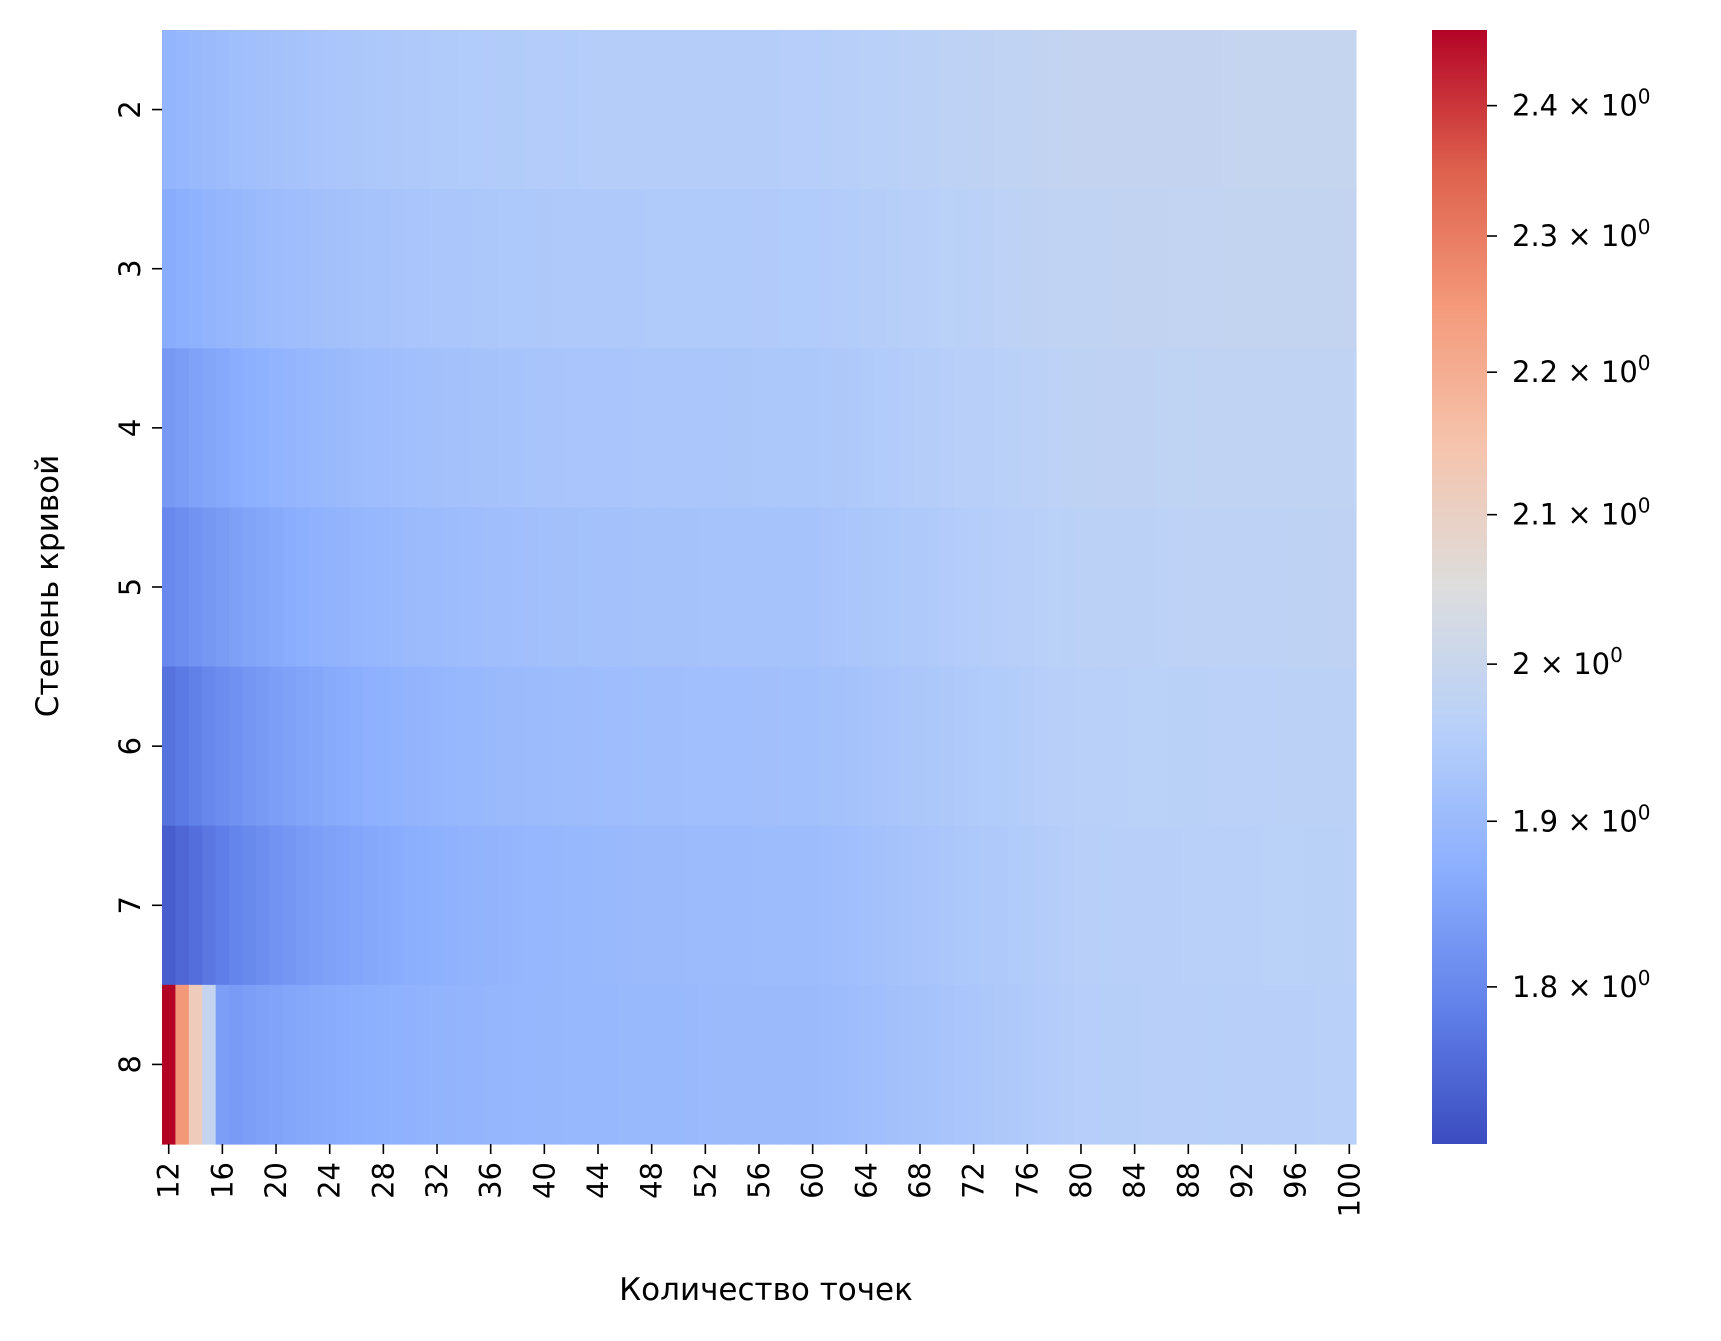  I want to click on x-tick-label: 16, so click(222, 1180).